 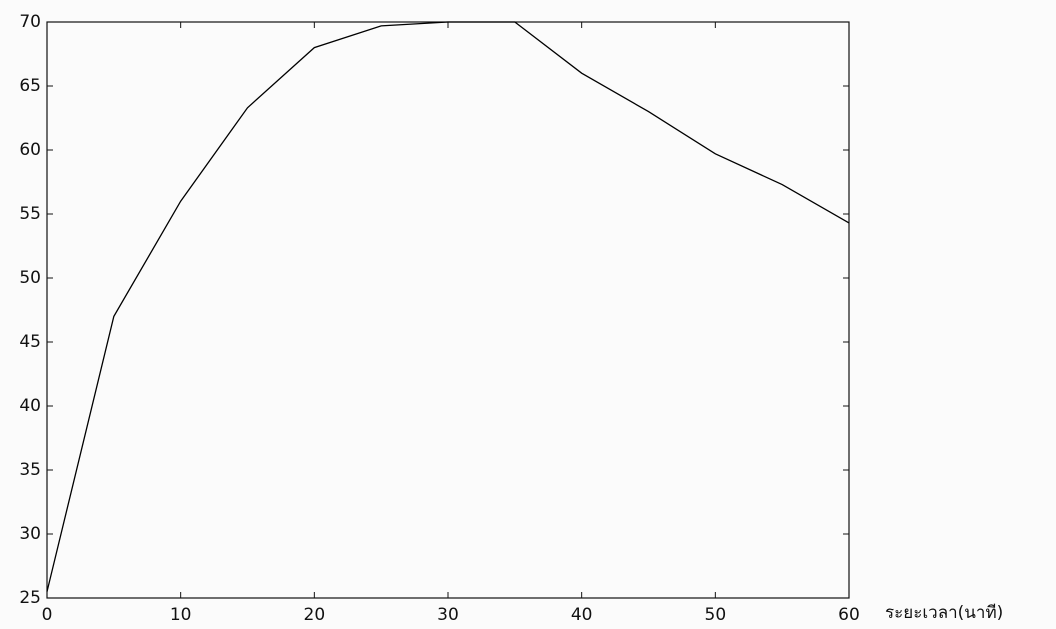 I want to click on x-tick-label: 60, so click(x=849, y=615).